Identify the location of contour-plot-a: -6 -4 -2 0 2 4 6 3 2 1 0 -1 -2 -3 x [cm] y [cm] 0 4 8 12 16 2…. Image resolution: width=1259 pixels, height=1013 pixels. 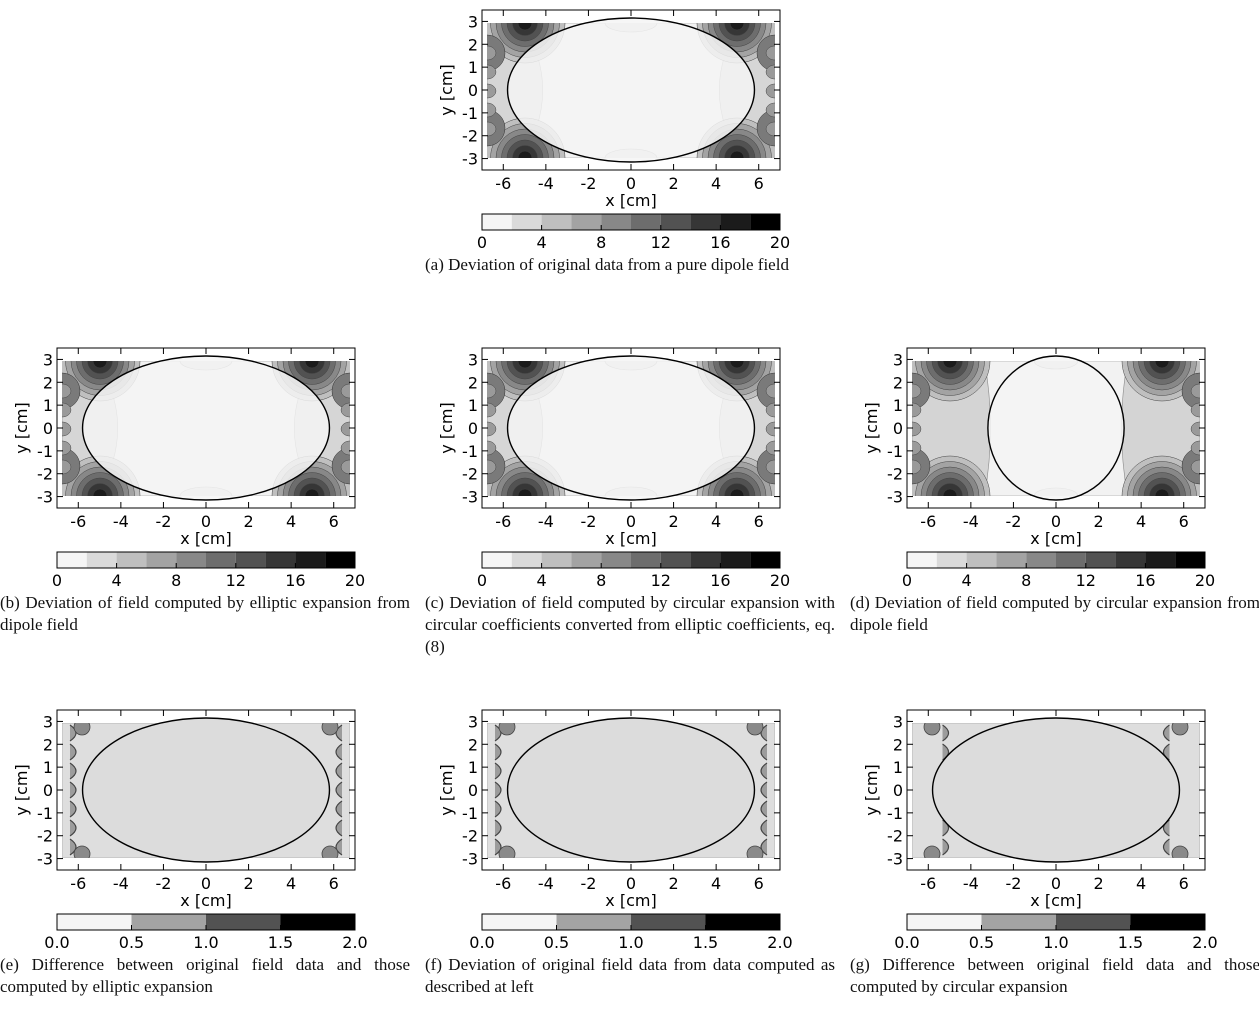
(613, 130).